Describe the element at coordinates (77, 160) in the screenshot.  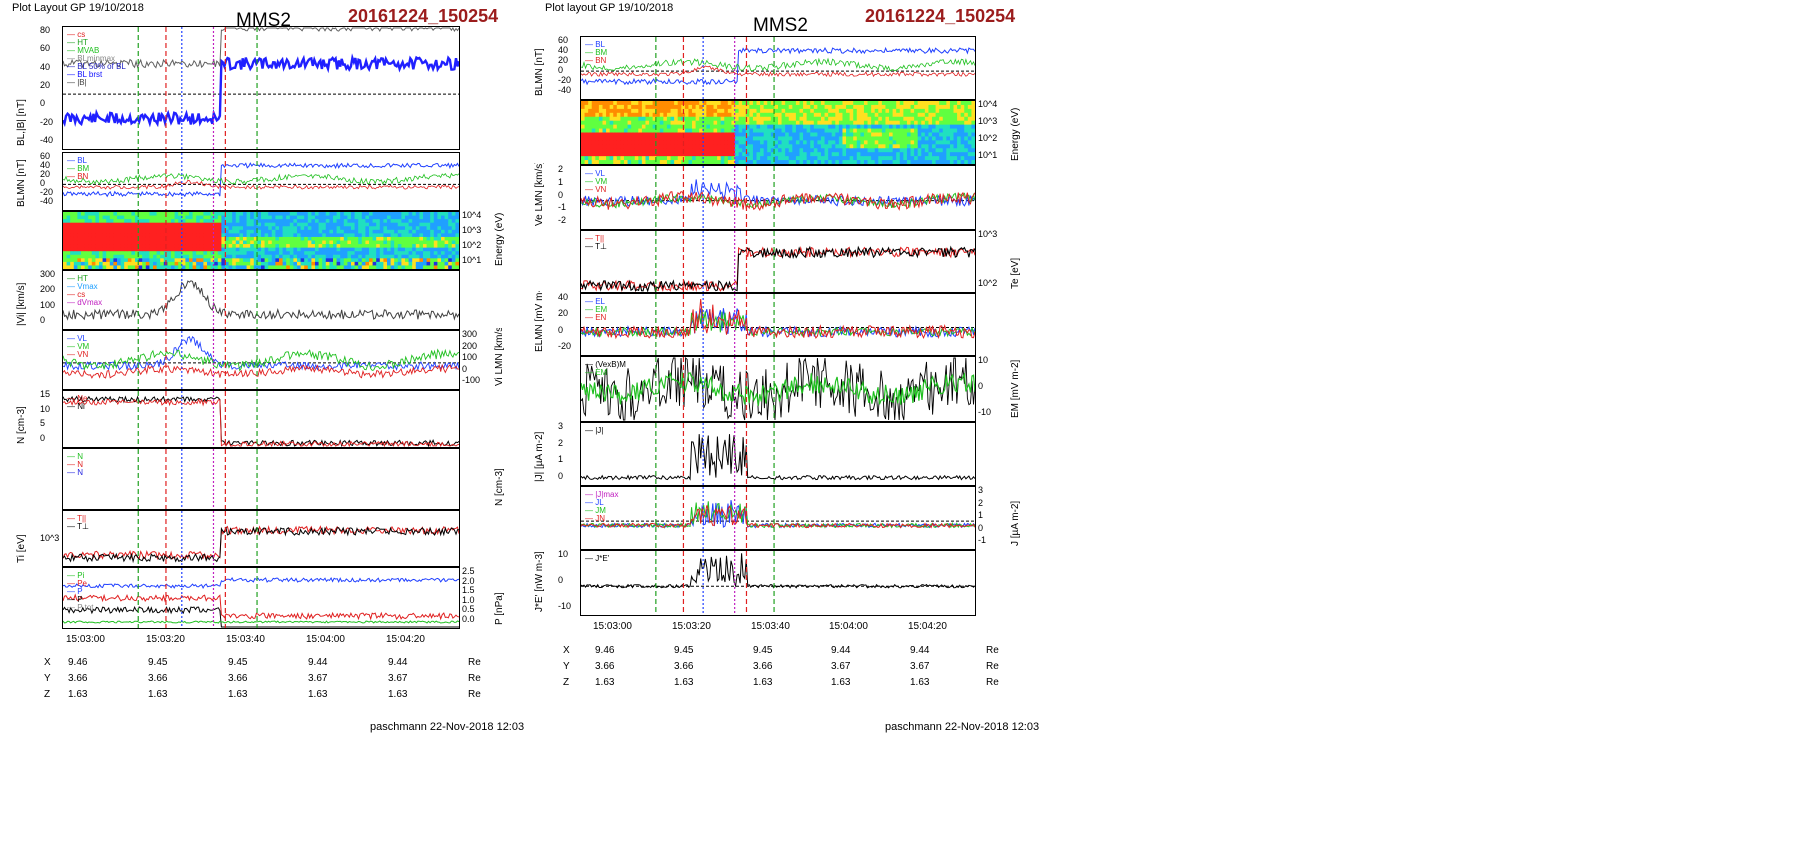
I see `left-blmn-legend-0: — BL` at that location.